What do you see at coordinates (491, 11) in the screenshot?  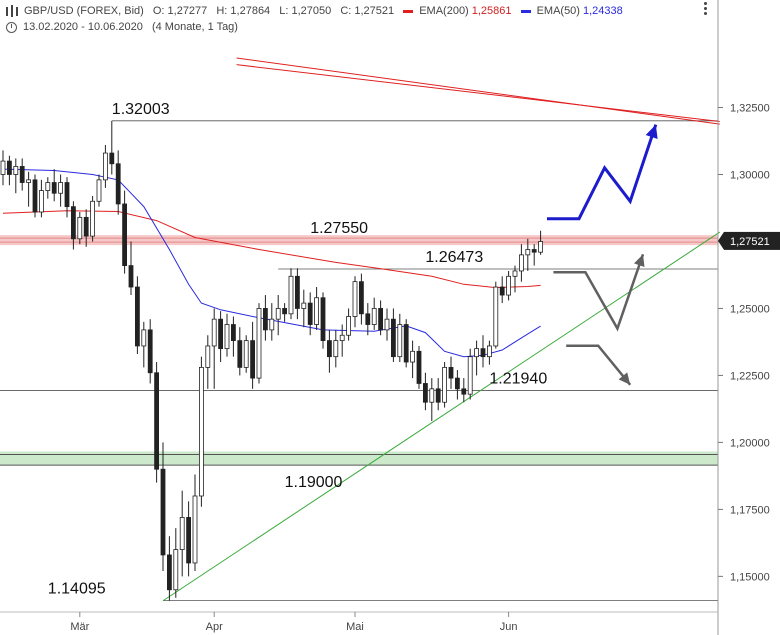 I see `ema200-value: 1,25861` at bounding box center [491, 11].